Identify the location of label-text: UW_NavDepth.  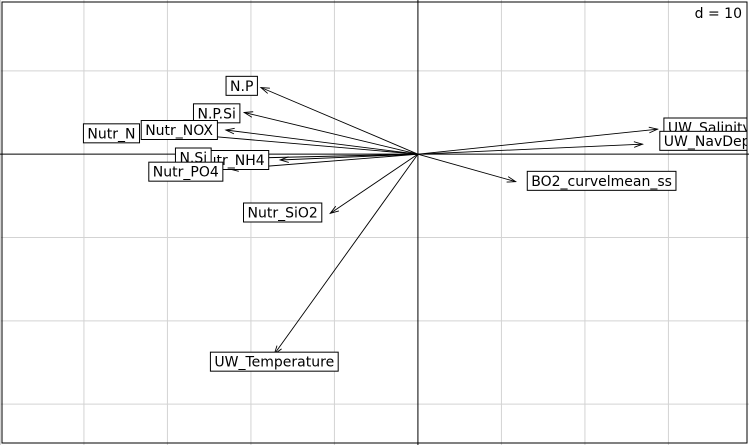
(706, 142).